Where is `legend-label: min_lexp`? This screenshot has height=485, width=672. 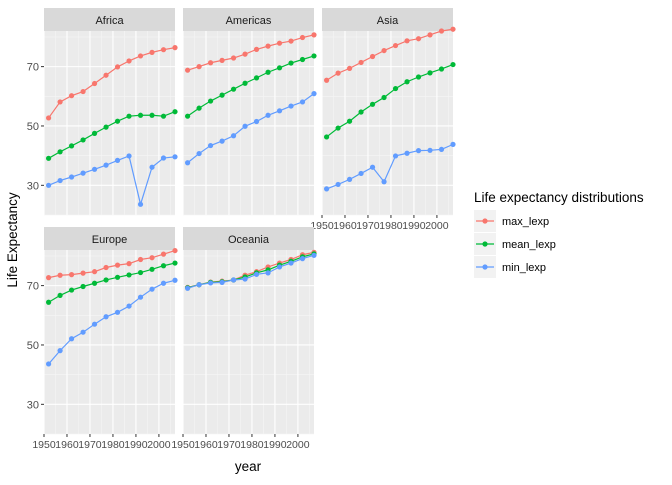
legend-label: min_lexp is located at coordinates (524, 268).